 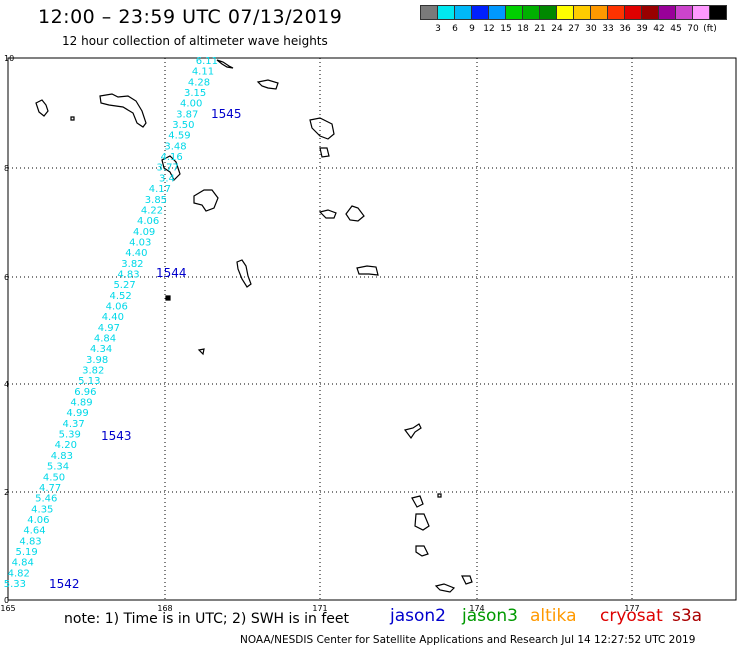 What do you see at coordinates (540, 29) in the screenshot?
I see `legend-label: 21` at bounding box center [540, 29].